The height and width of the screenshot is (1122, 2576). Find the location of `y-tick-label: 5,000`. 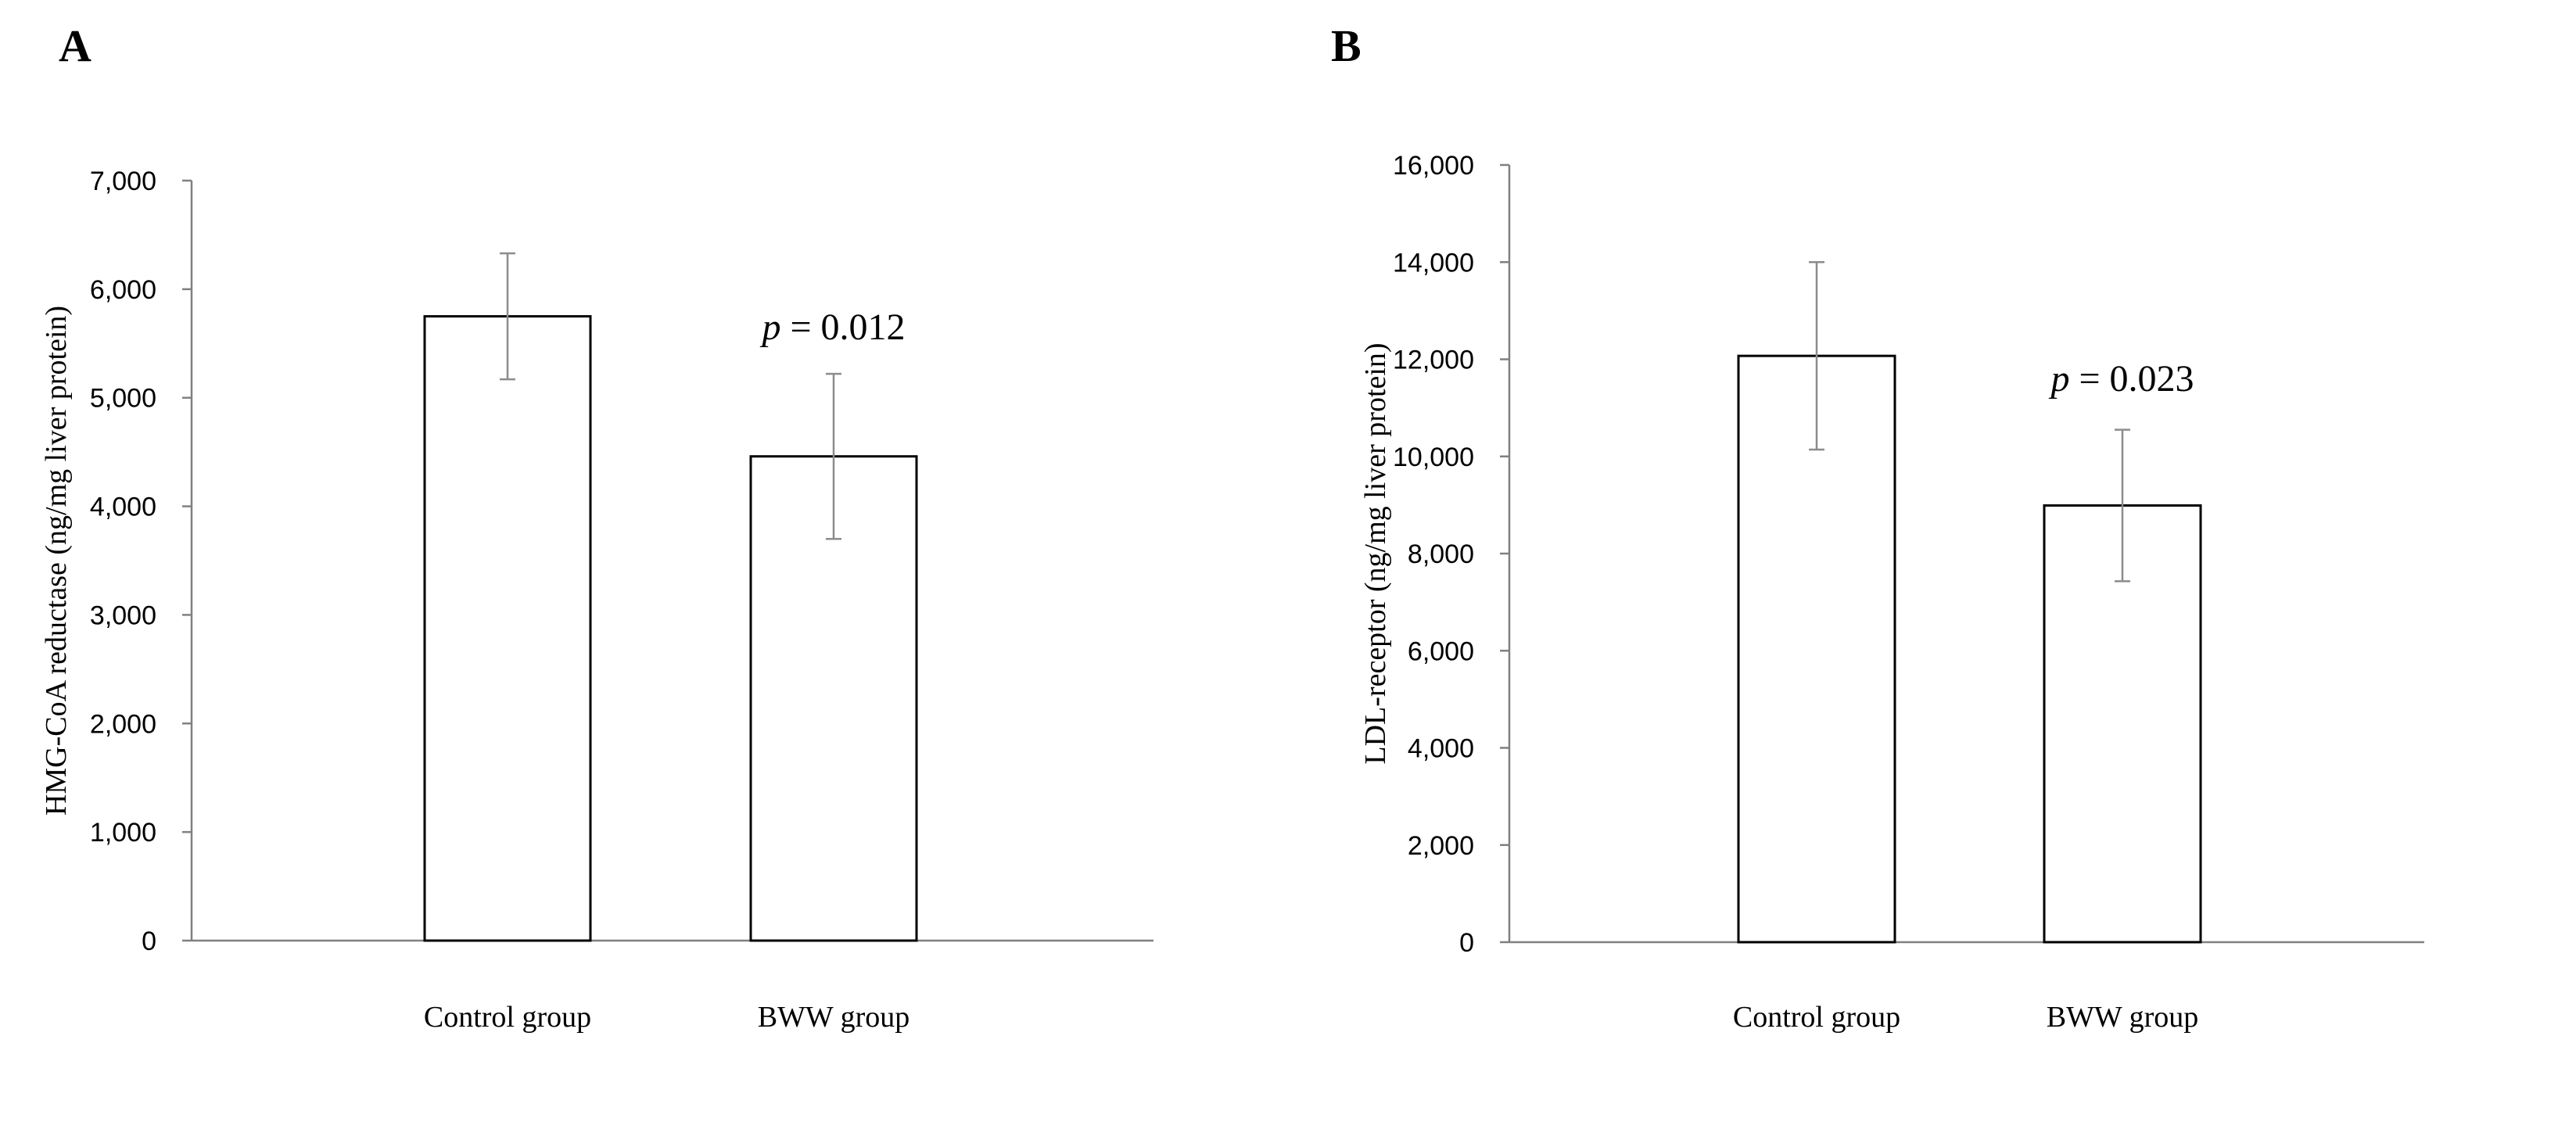

y-tick-label: 5,000 is located at coordinates (123, 399).